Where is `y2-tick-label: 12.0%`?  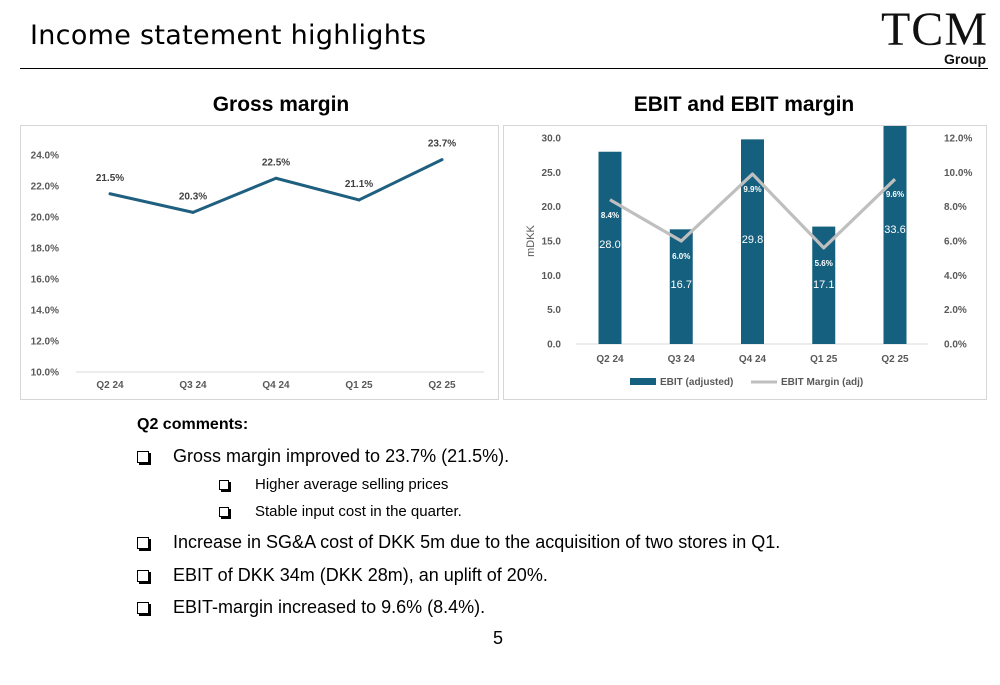 y2-tick-label: 12.0% is located at coordinates (958, 139).